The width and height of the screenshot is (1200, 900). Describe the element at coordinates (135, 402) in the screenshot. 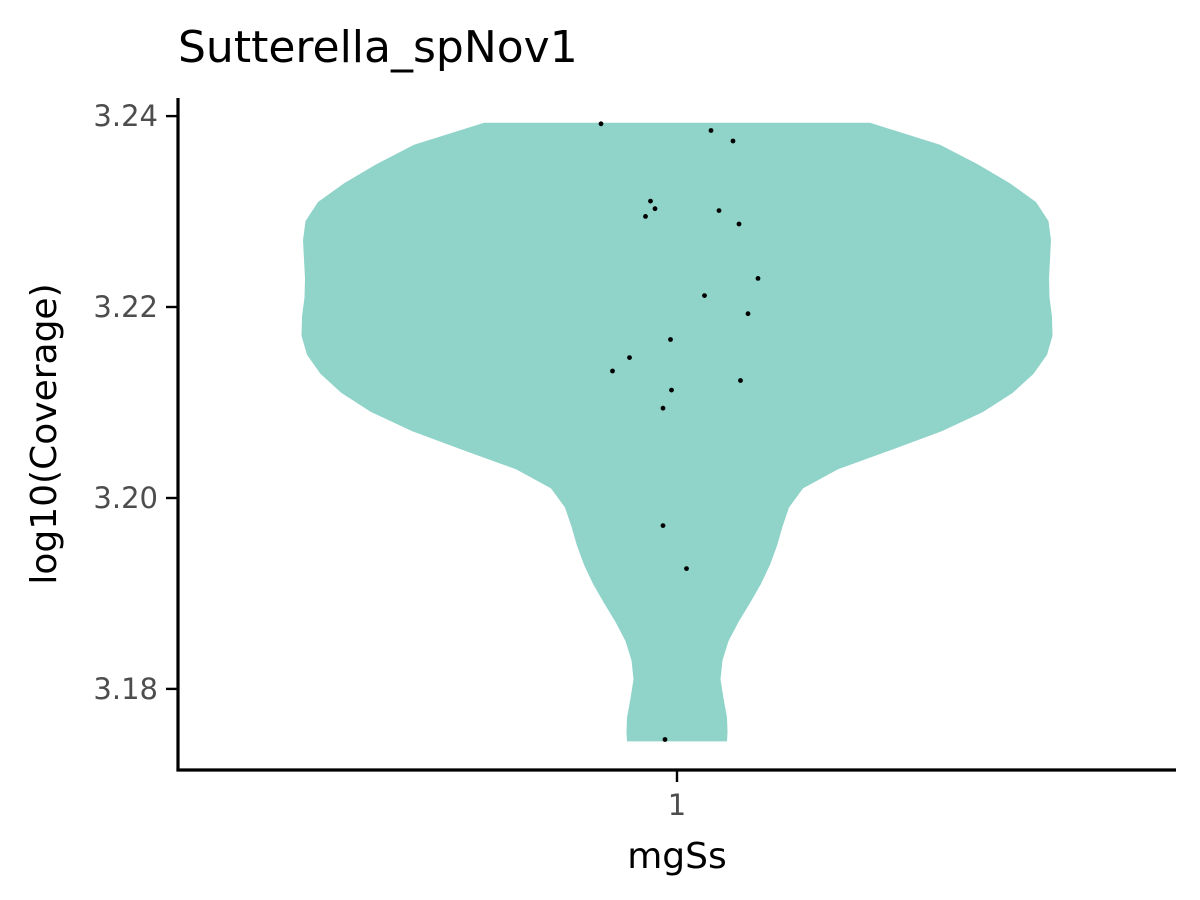

I see `y-axis-ticks: 3.18 3.20 3.22 3.24` at that location.